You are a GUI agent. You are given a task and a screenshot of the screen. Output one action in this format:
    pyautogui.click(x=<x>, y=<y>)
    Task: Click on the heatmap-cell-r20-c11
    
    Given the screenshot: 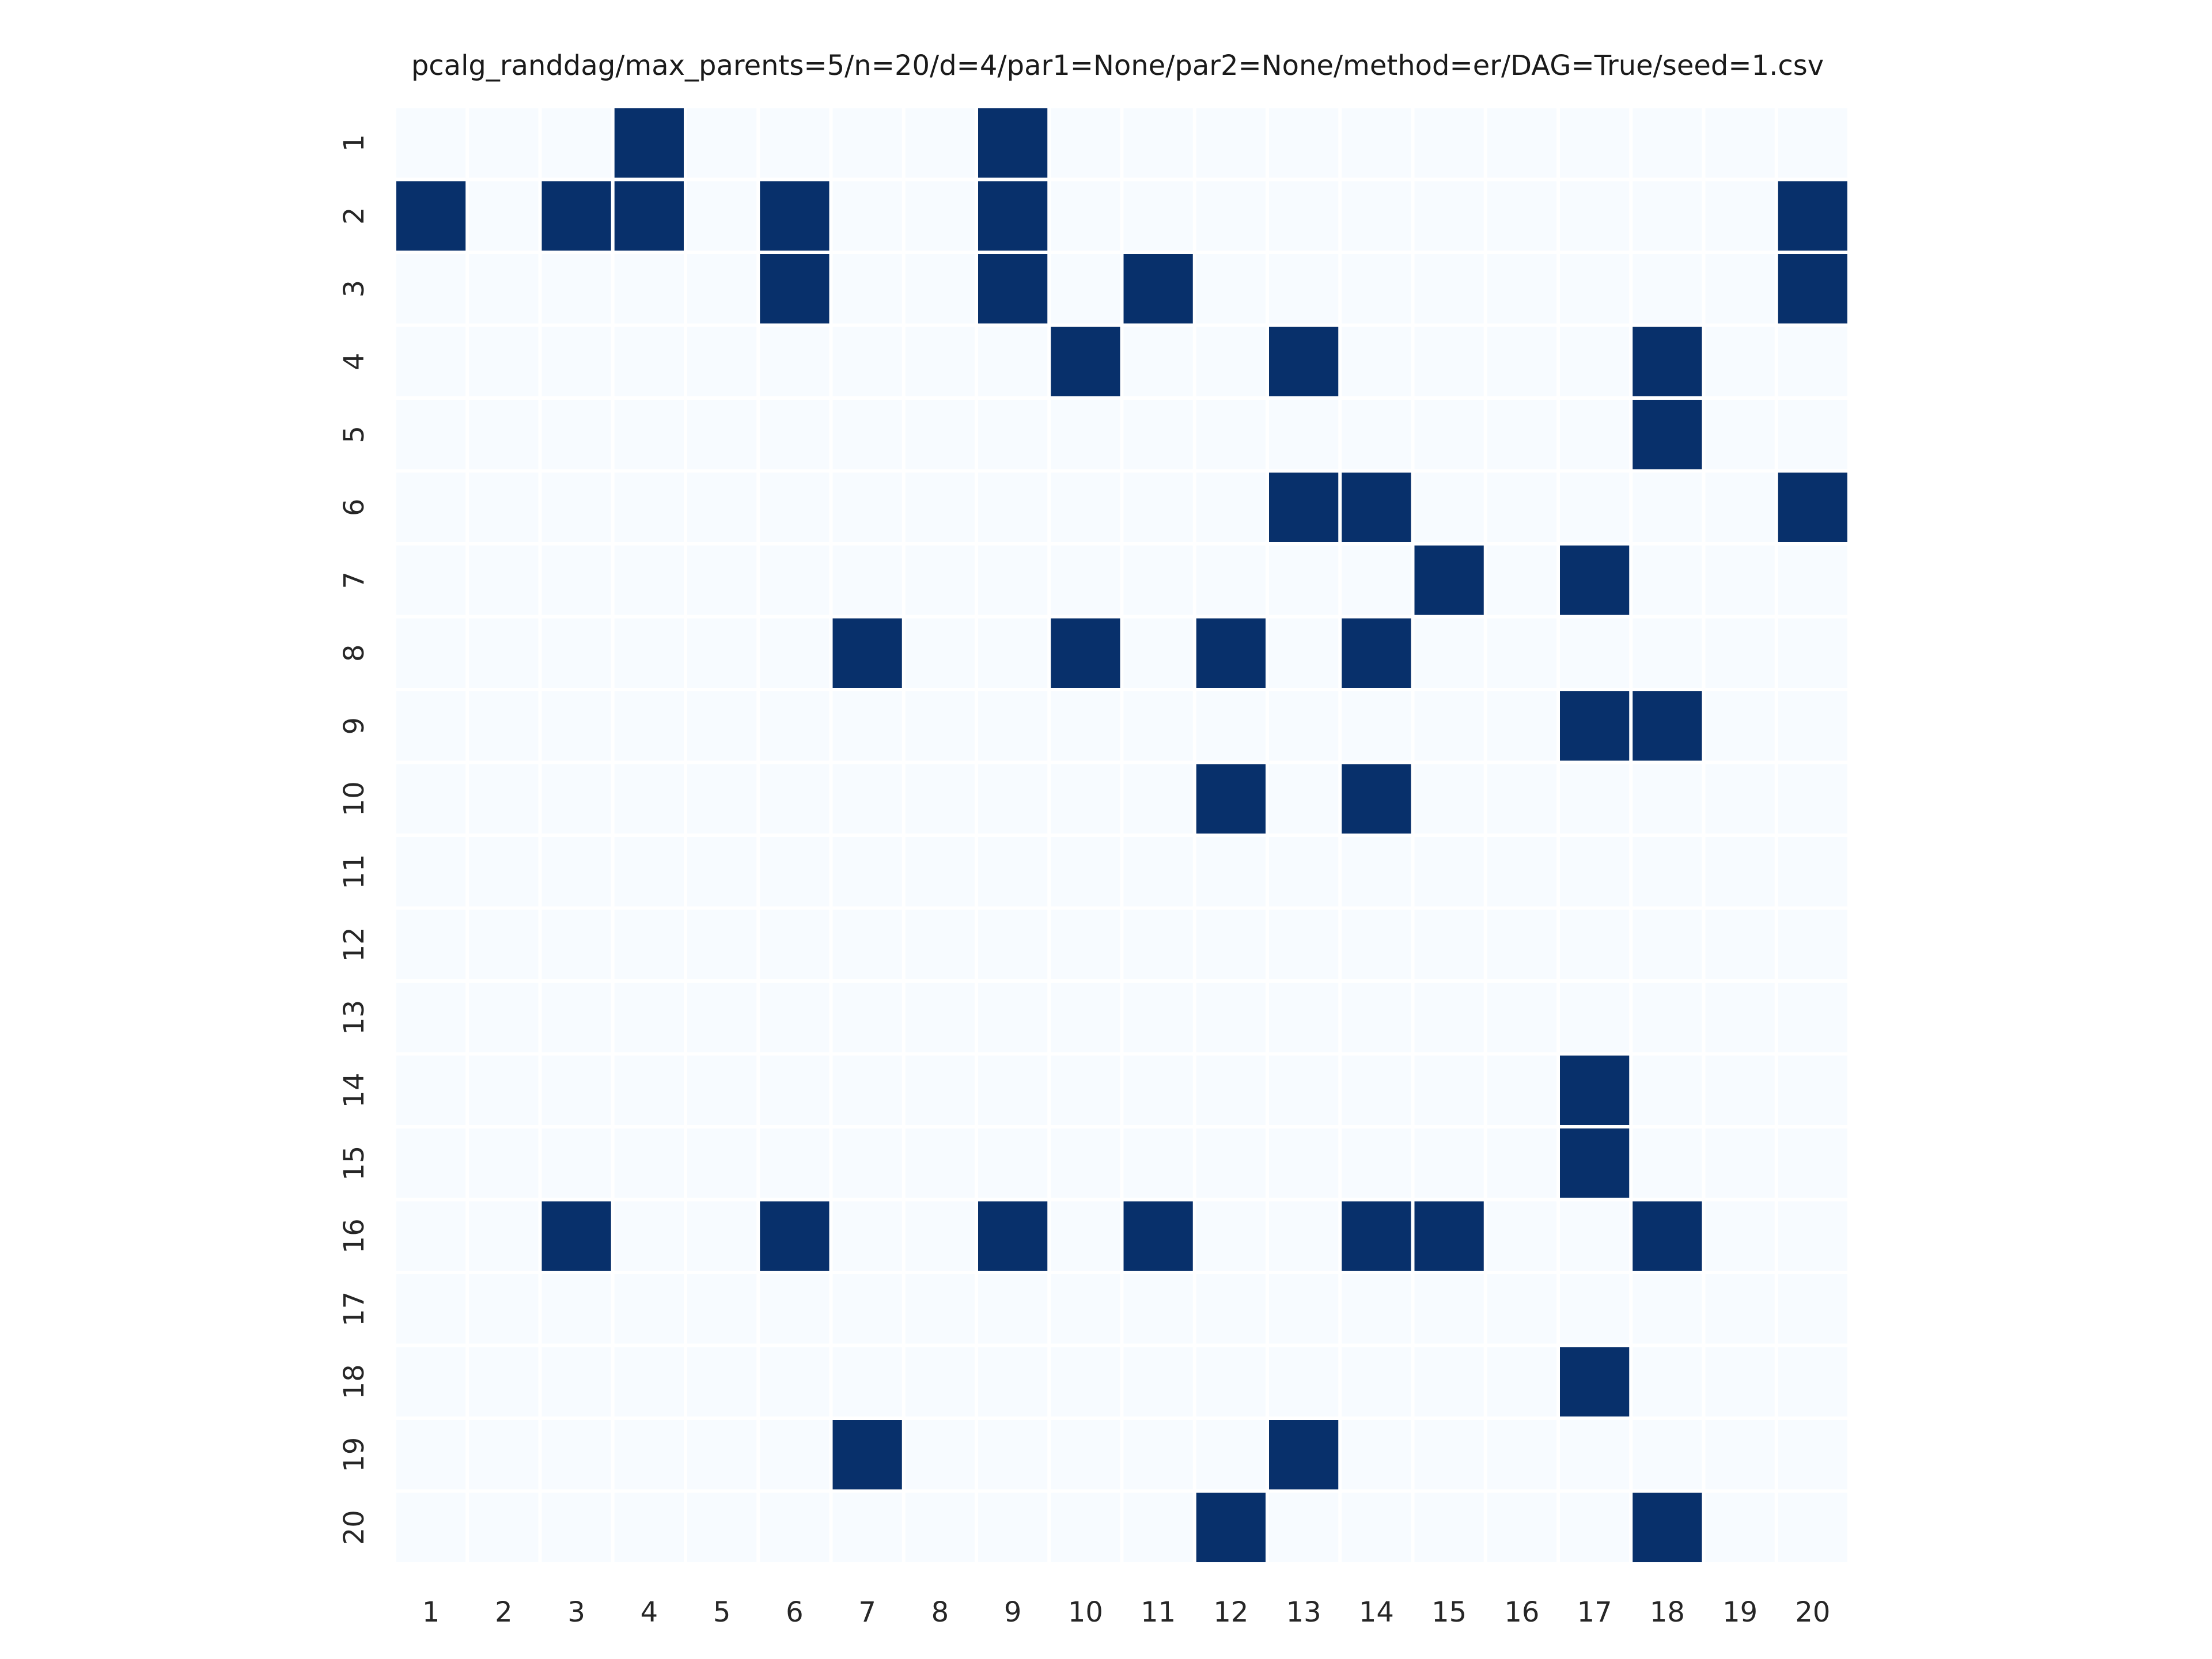 What is the action you would take?
    pyautogui.click(x=1158, y=1527)
    